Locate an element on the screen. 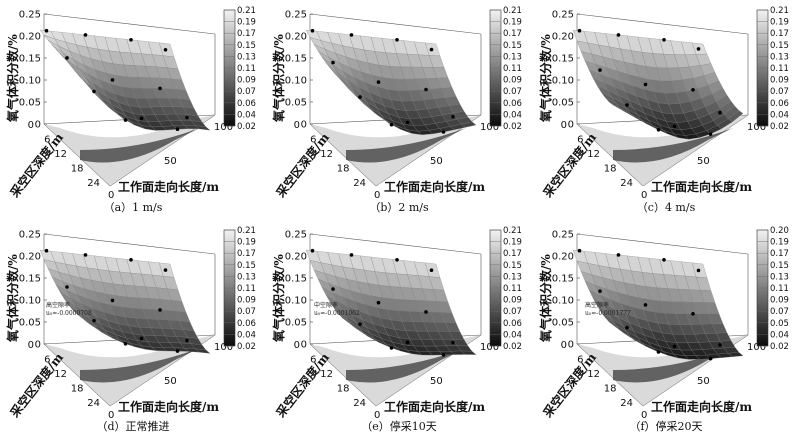 This screenshot has width=800, height=439. z-tick-label: 0.05 is located at coordinates (296, 323).